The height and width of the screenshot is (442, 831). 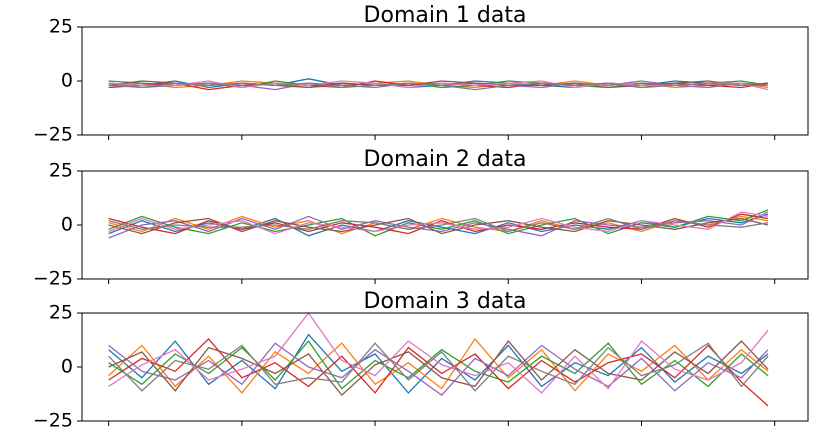 I want to click on panel-title: Domain 2 data, so click(x=445, y=159).